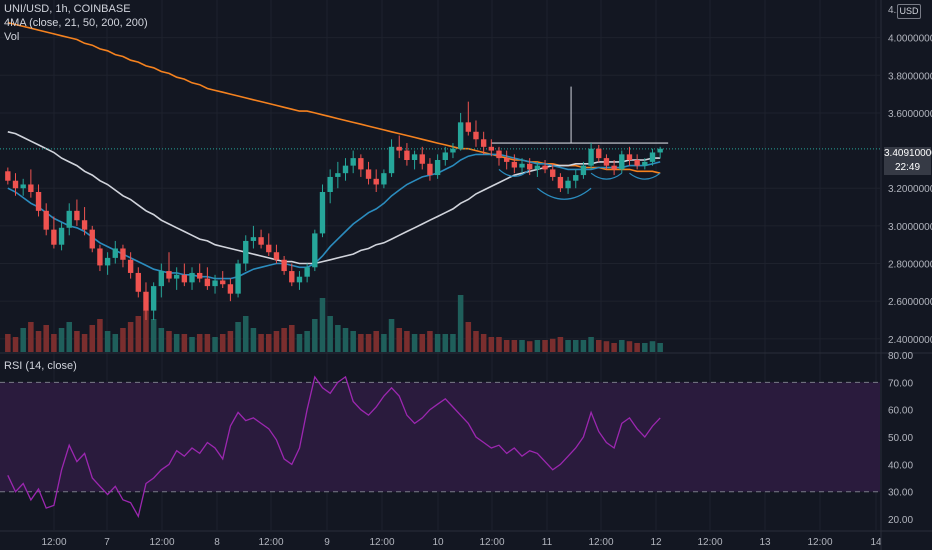  Describe the element at coordinates (334, 323) in the screenshot. I see `volume-bars` at that location.